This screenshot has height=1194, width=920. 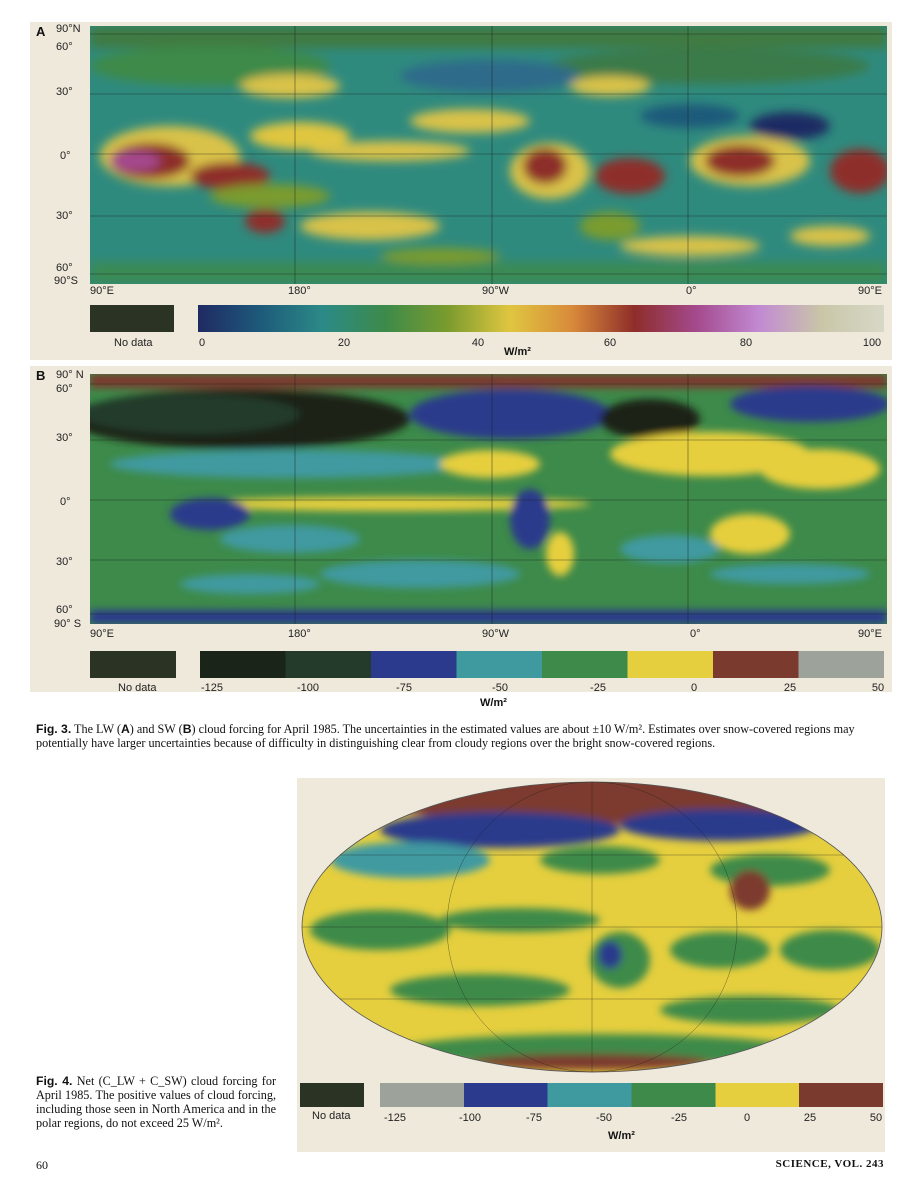 What do you see at coordinates (478, 343) in the screenshot?
I see `scale-tick: 40` at bounding box center [478, 343].